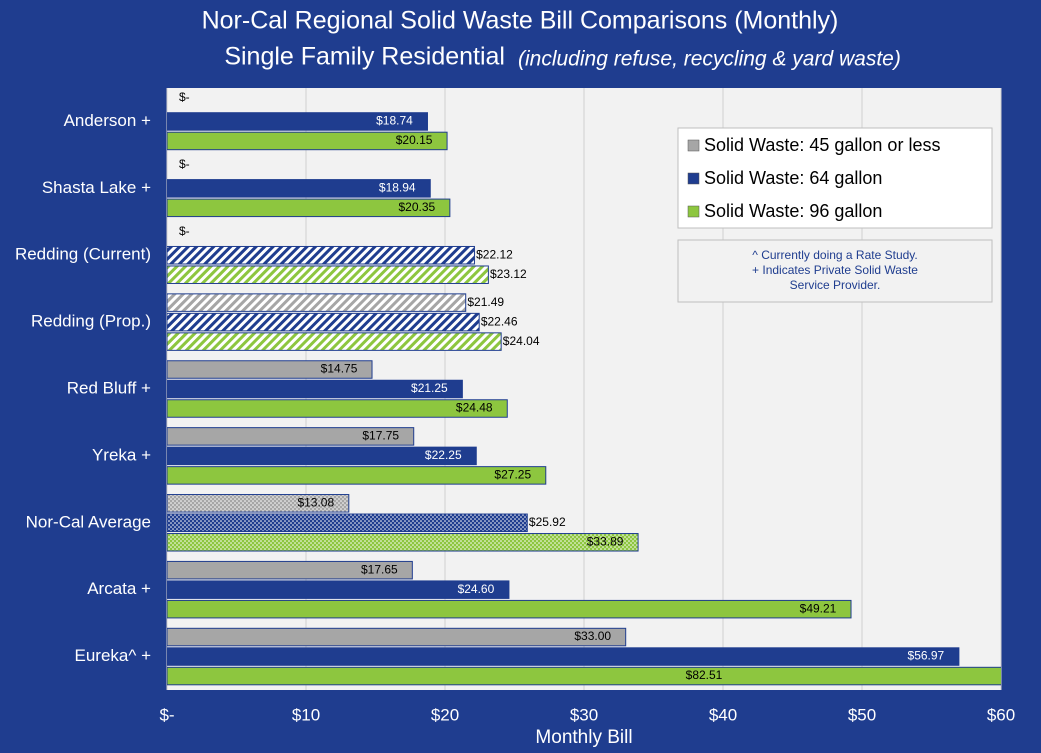 Image resolution: width=1041 pixels, height=753 pixels. Describe the element at coordinates (379, 569) in the screenshot. I see `data-label: $17.65` at that location.